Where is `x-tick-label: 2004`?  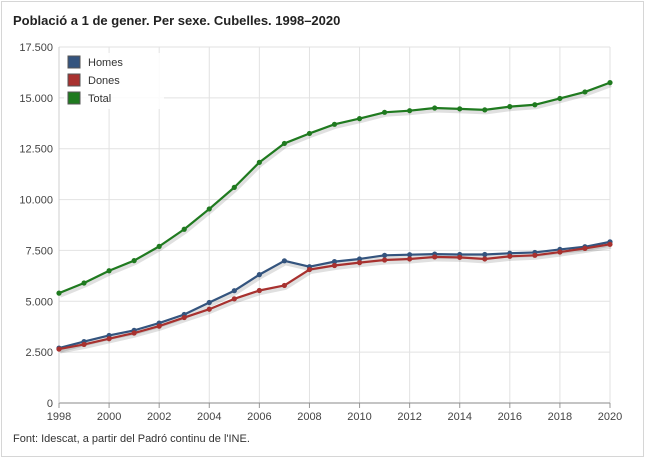 x-tick-label: 2004 is located at coordinates (209, 417).